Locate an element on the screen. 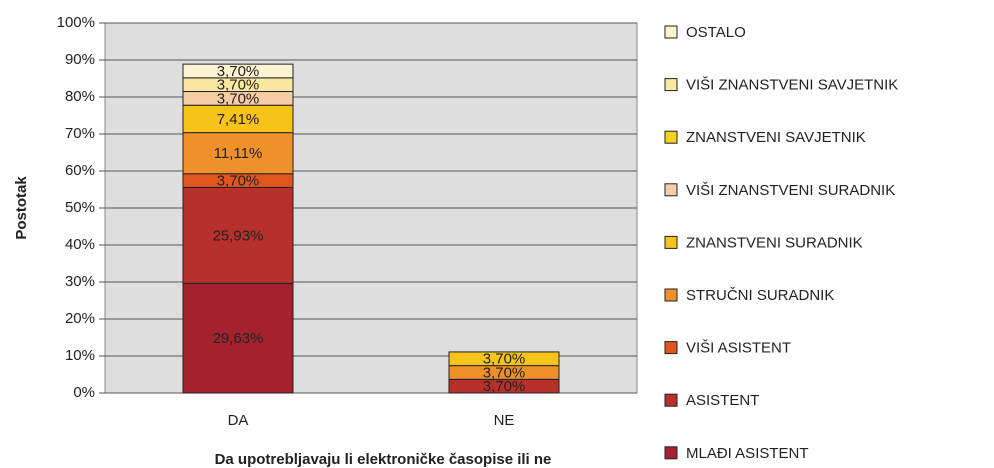 This screenshot has width=994, height=468. data-label: 29,63% is located at coordinates (238, 338).